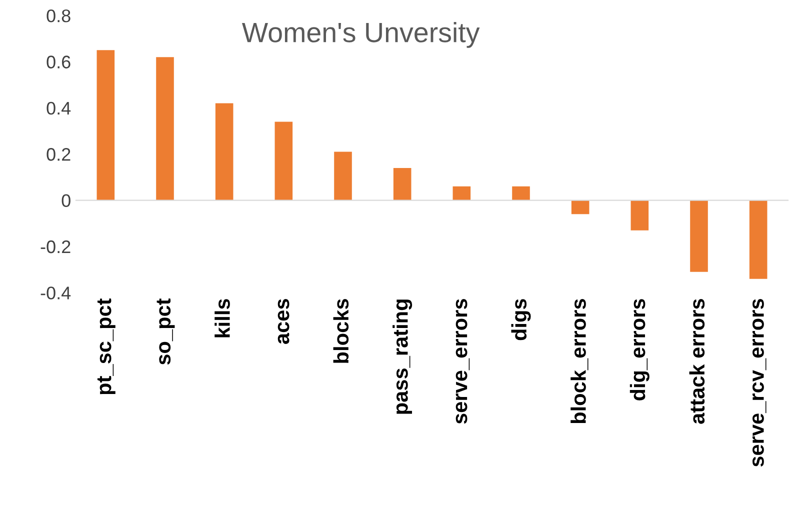 Image resolution: width=800 pixels, height=518 pixels. I want to click on y-tick-label: 0.4, so click(58, 108).